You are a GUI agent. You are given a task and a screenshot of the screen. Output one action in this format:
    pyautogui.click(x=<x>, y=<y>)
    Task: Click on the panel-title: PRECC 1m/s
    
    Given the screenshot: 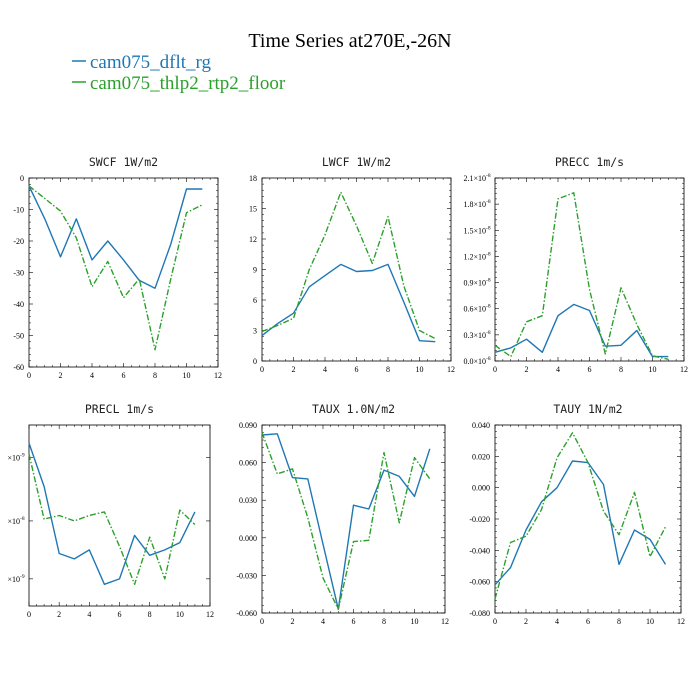 What is the action you would take?
    pyautogui.click(x=589, y=162)
    